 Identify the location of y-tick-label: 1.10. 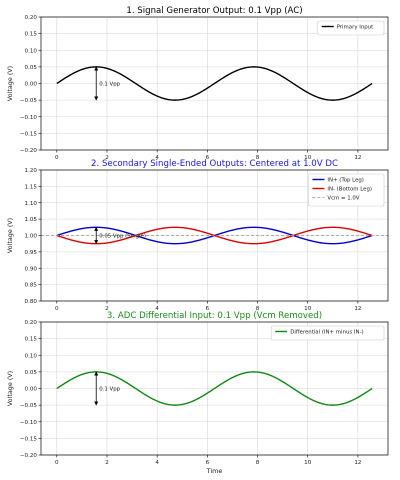
(31, 204).